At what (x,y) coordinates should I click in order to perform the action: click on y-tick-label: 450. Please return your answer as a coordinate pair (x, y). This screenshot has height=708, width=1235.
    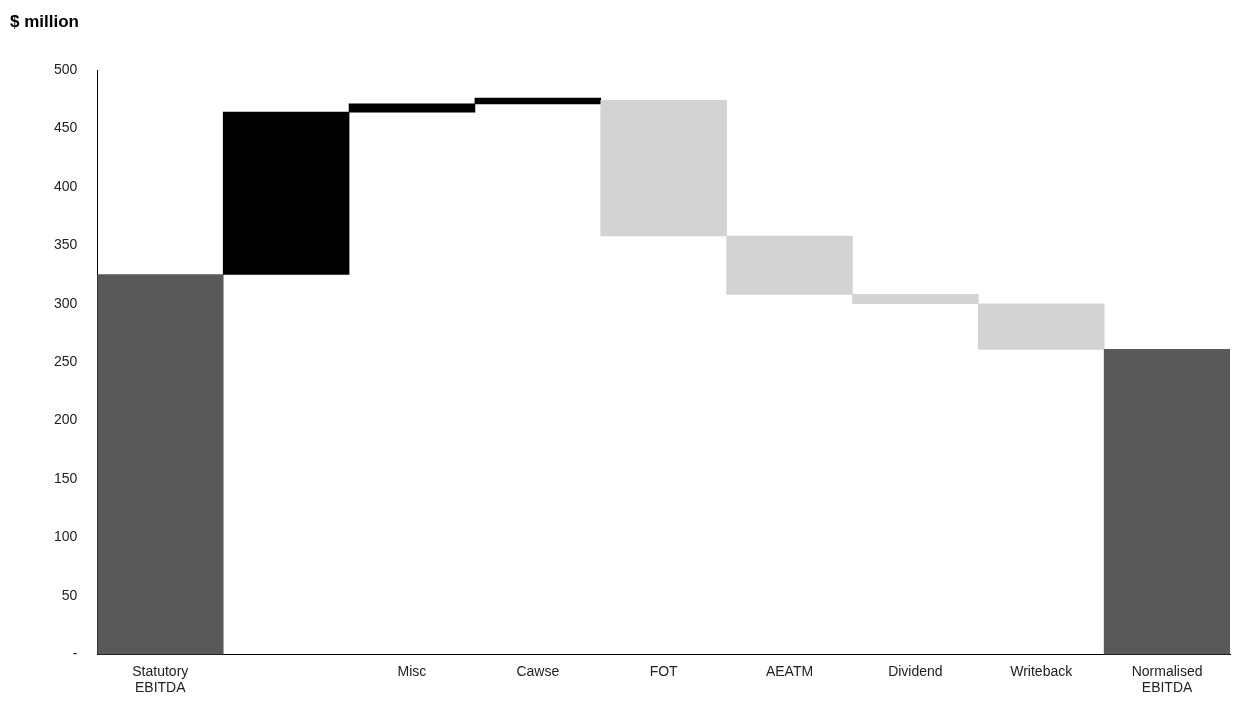
    Looking at the image, I should click on (66, 127).